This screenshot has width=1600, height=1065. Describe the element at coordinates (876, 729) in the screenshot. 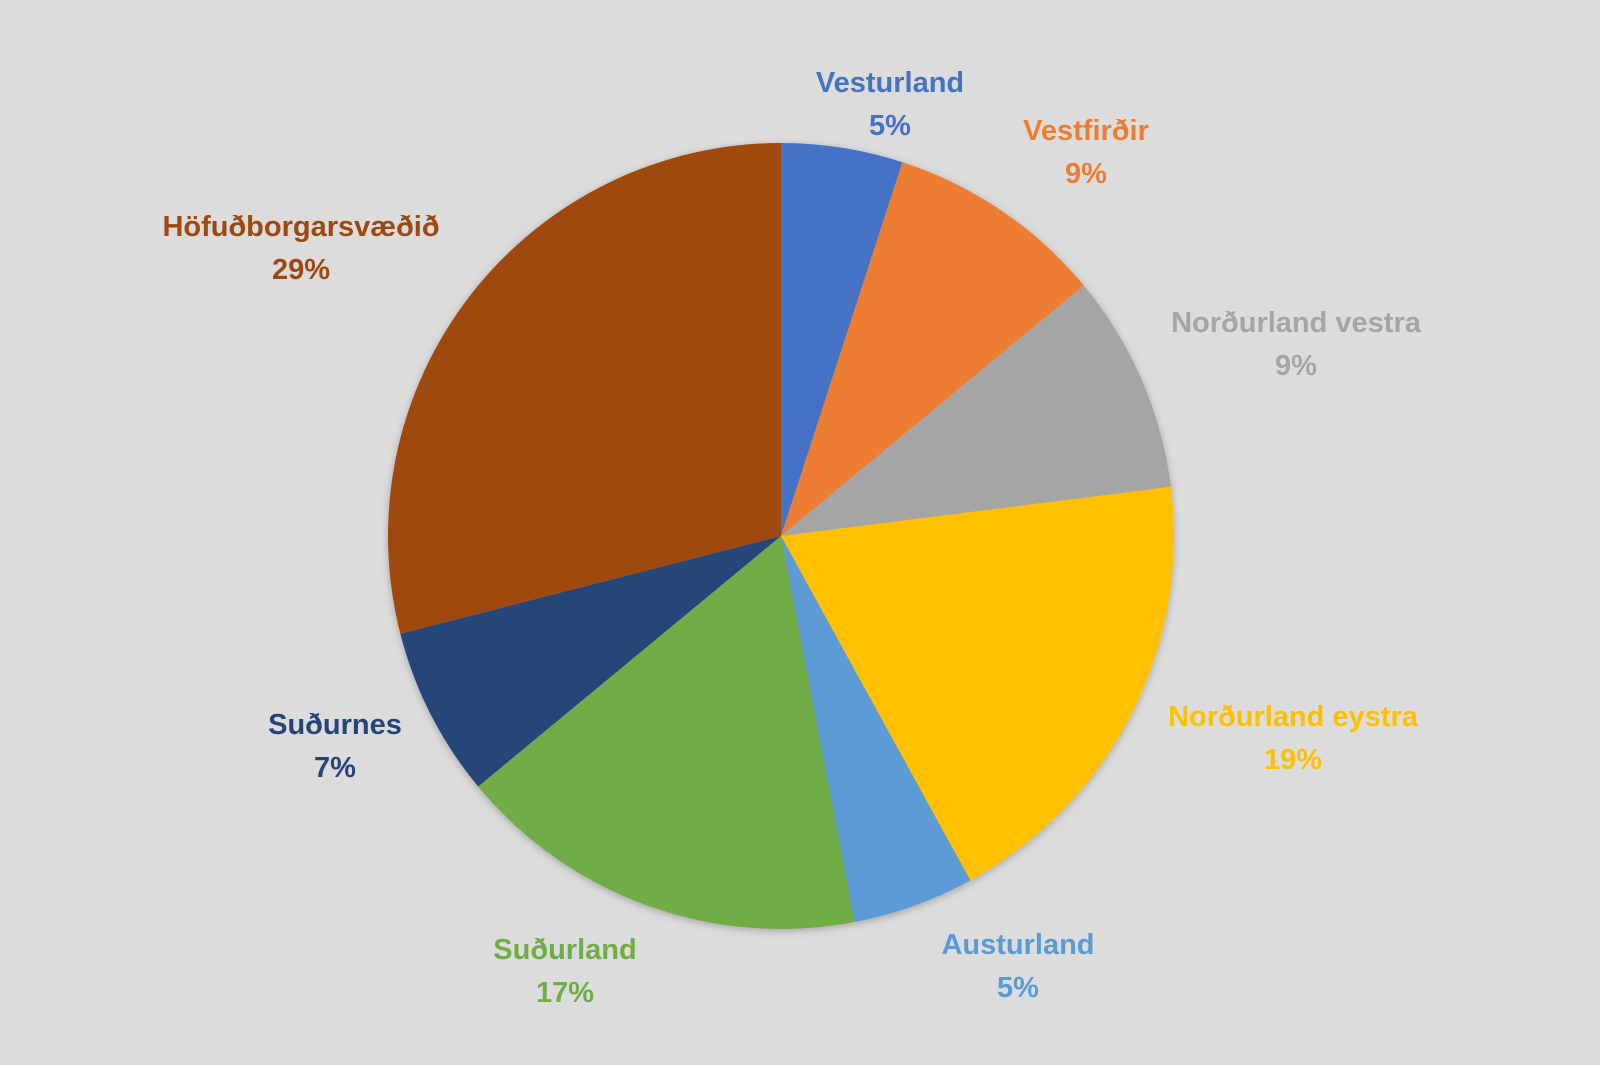

I see `pie-slice-austurland` at that location.